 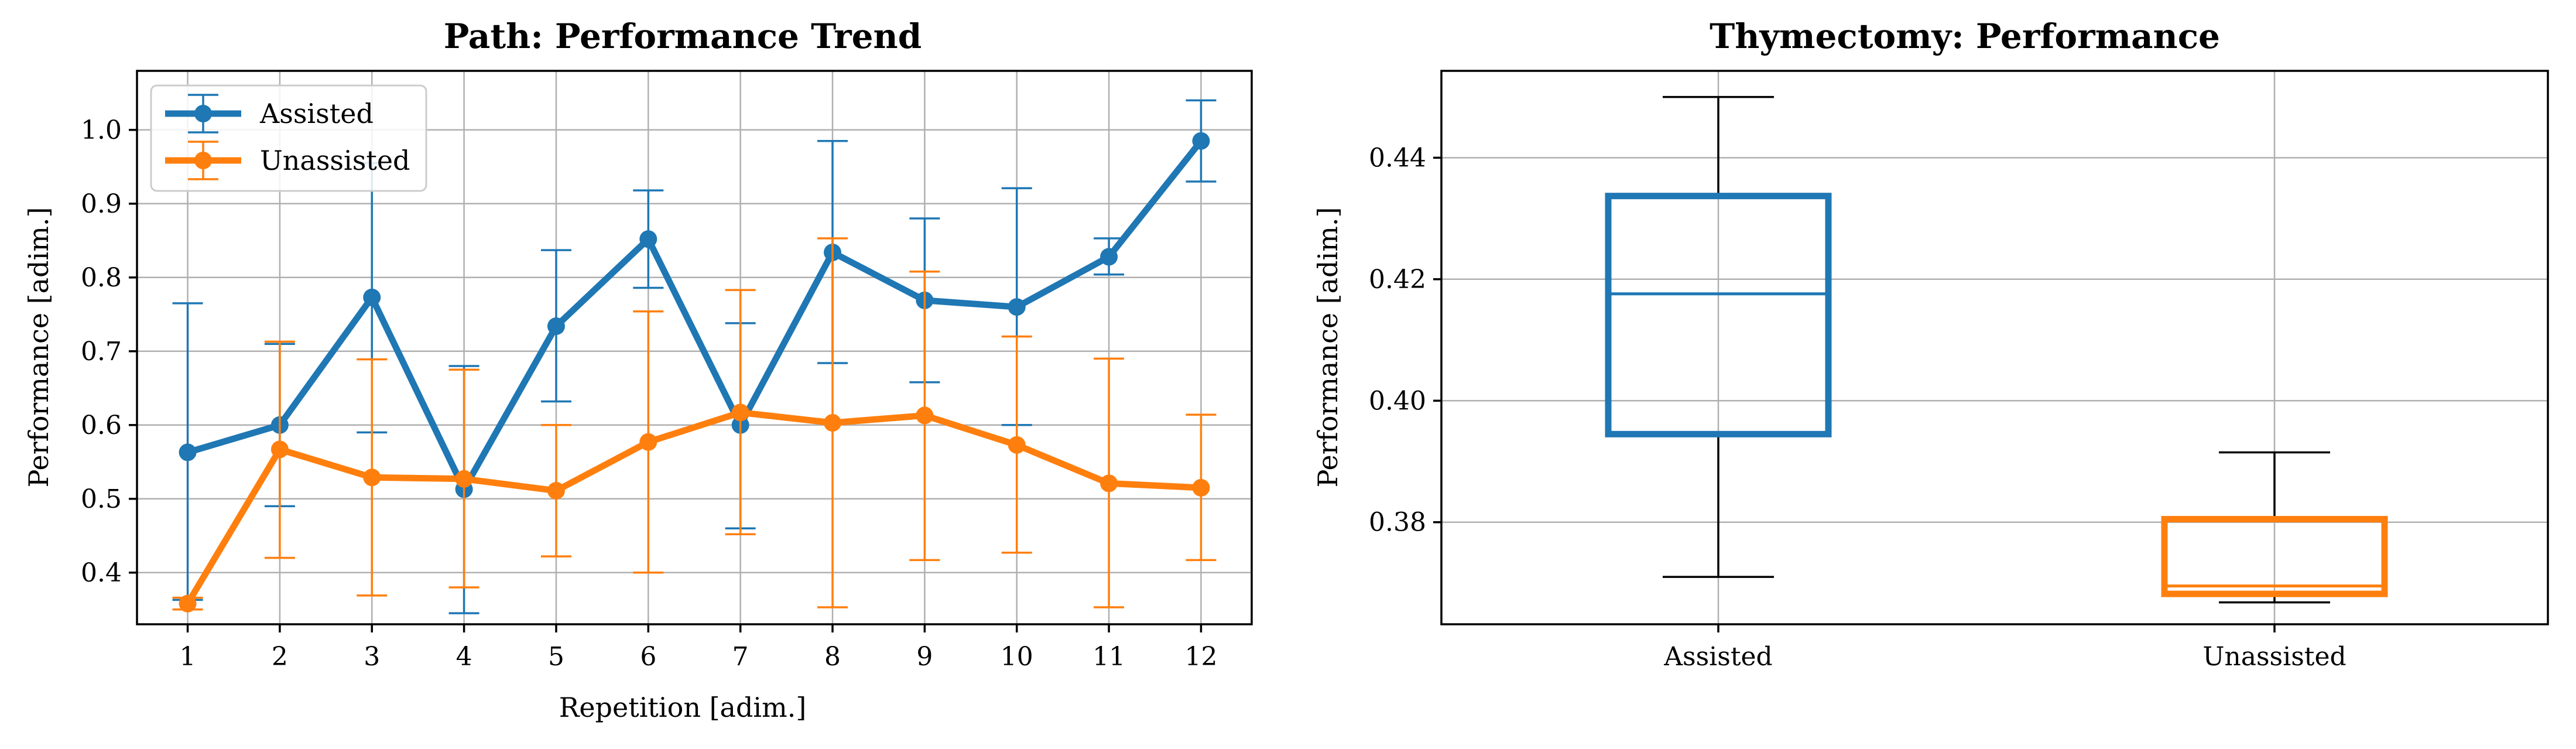 I want to click on trend-x-tick-label: 5, so click(x=556, y=657).